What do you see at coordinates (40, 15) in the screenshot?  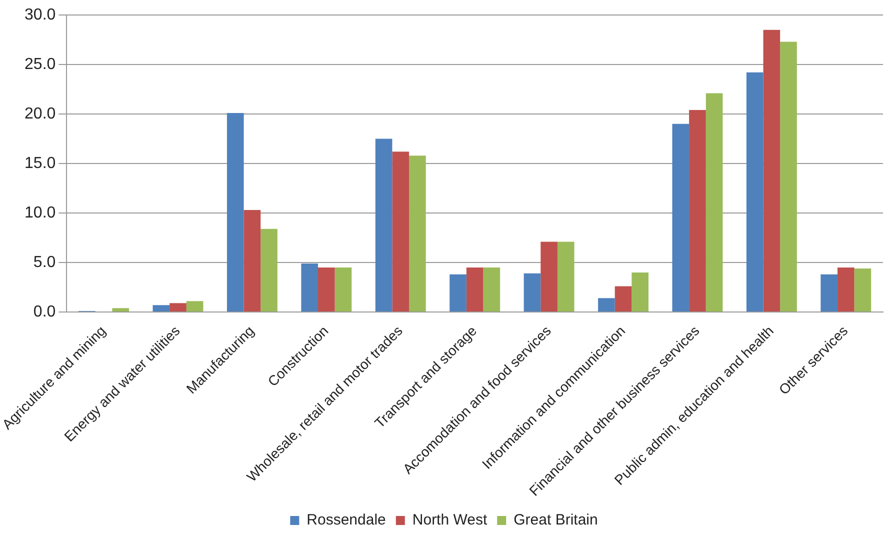 I see `y-tick-label: 30.0` at bounding box center [40, 15].